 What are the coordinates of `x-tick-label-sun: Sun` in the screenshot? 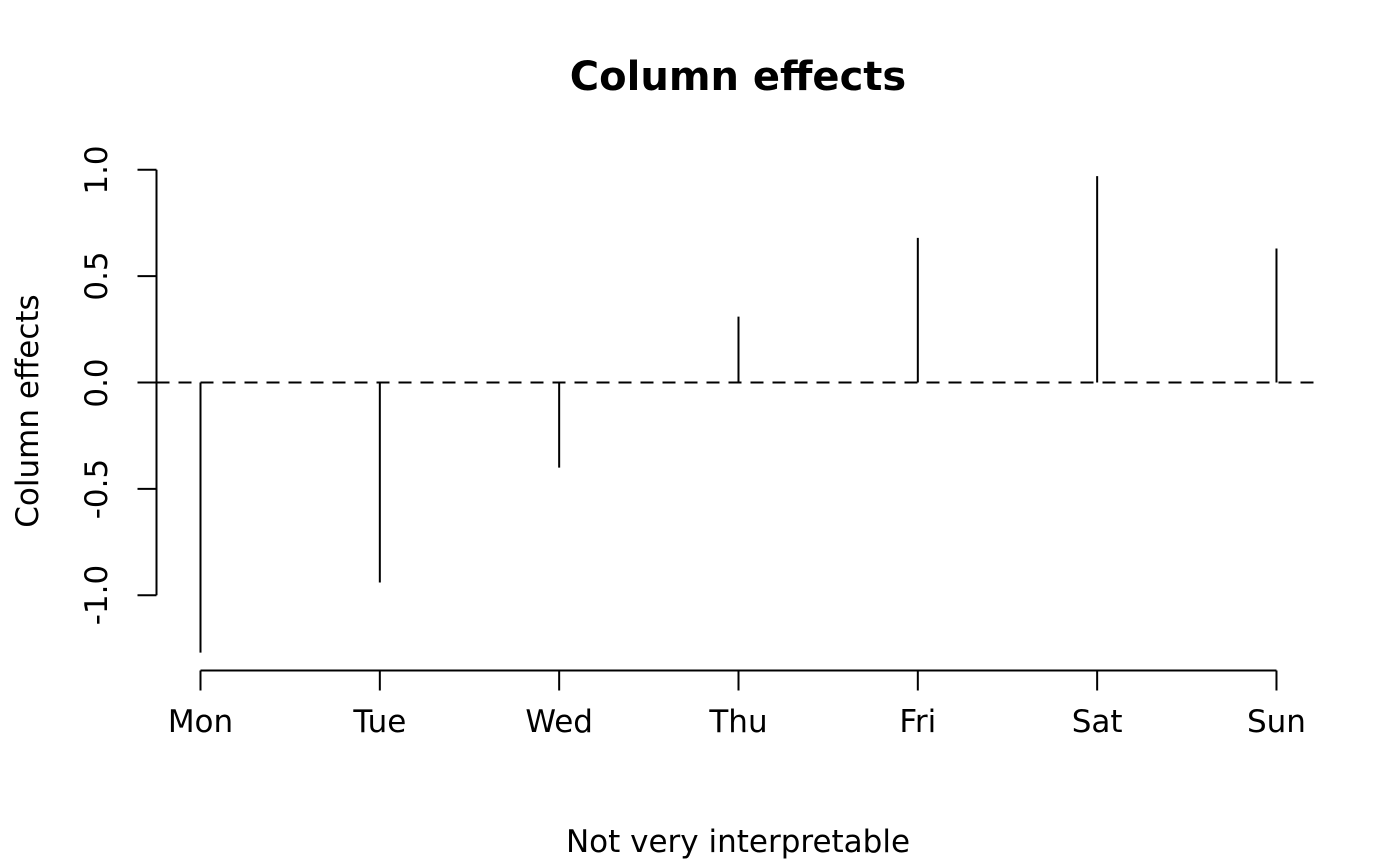 It's located at (1276, 722).